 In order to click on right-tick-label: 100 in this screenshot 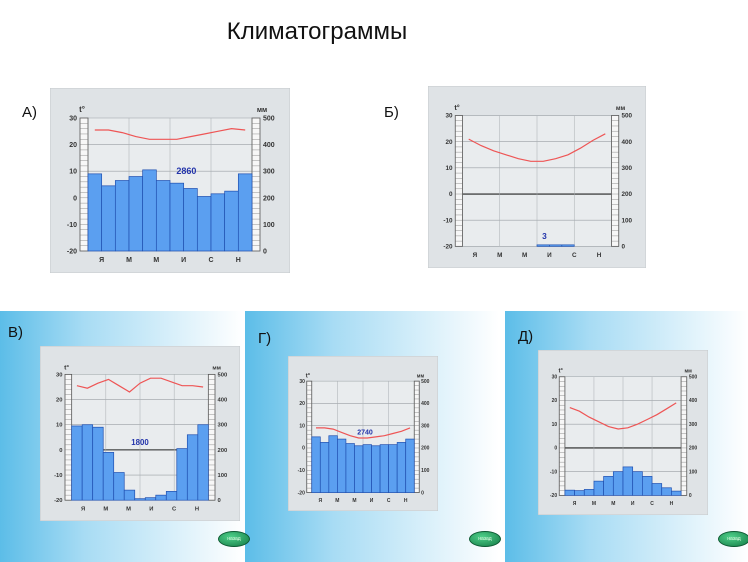, I will do `click(425, 471)`.